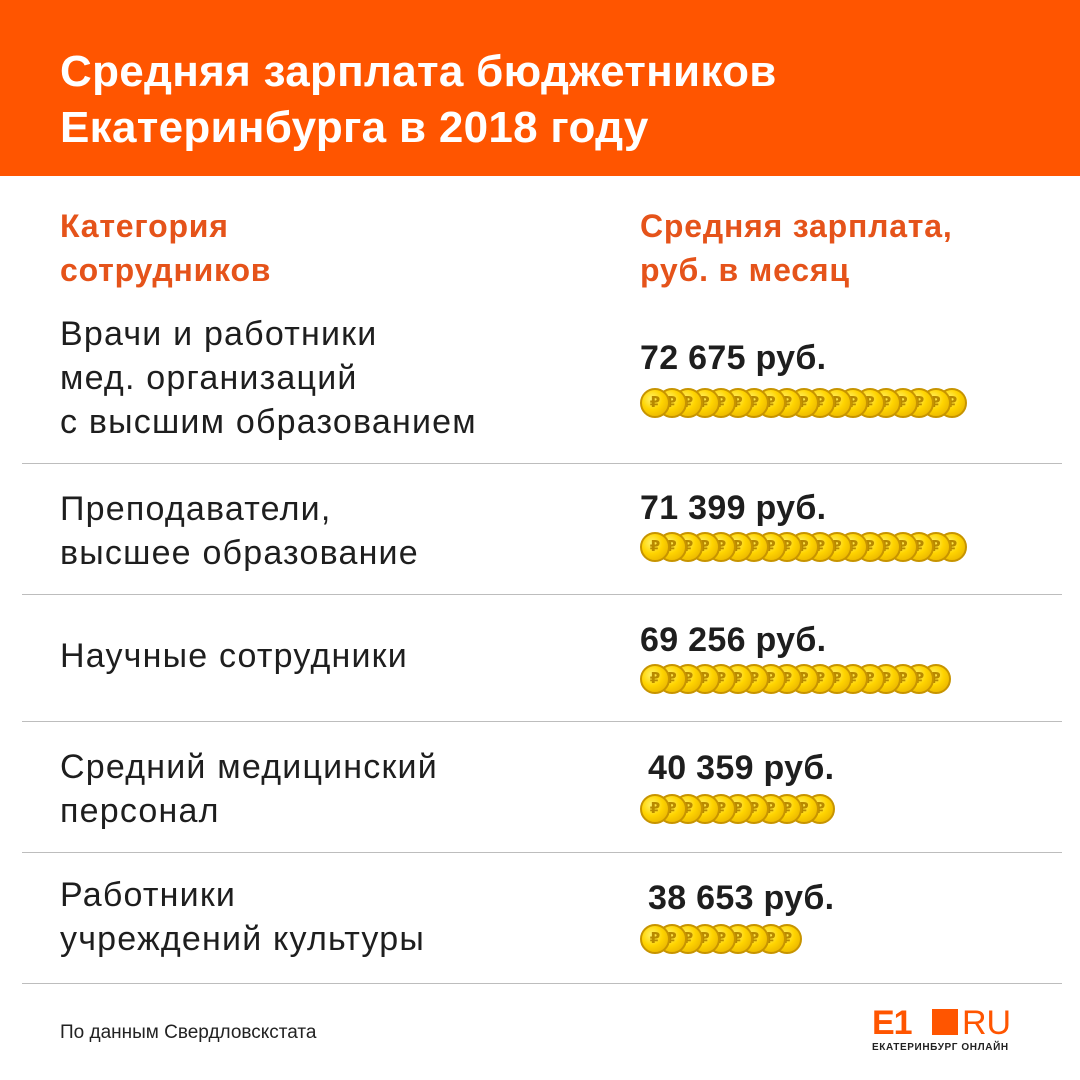  Describe the element at coordinates (733, 508) in the screenshot. I see `salary-value: 71 399 руб.` at that location.